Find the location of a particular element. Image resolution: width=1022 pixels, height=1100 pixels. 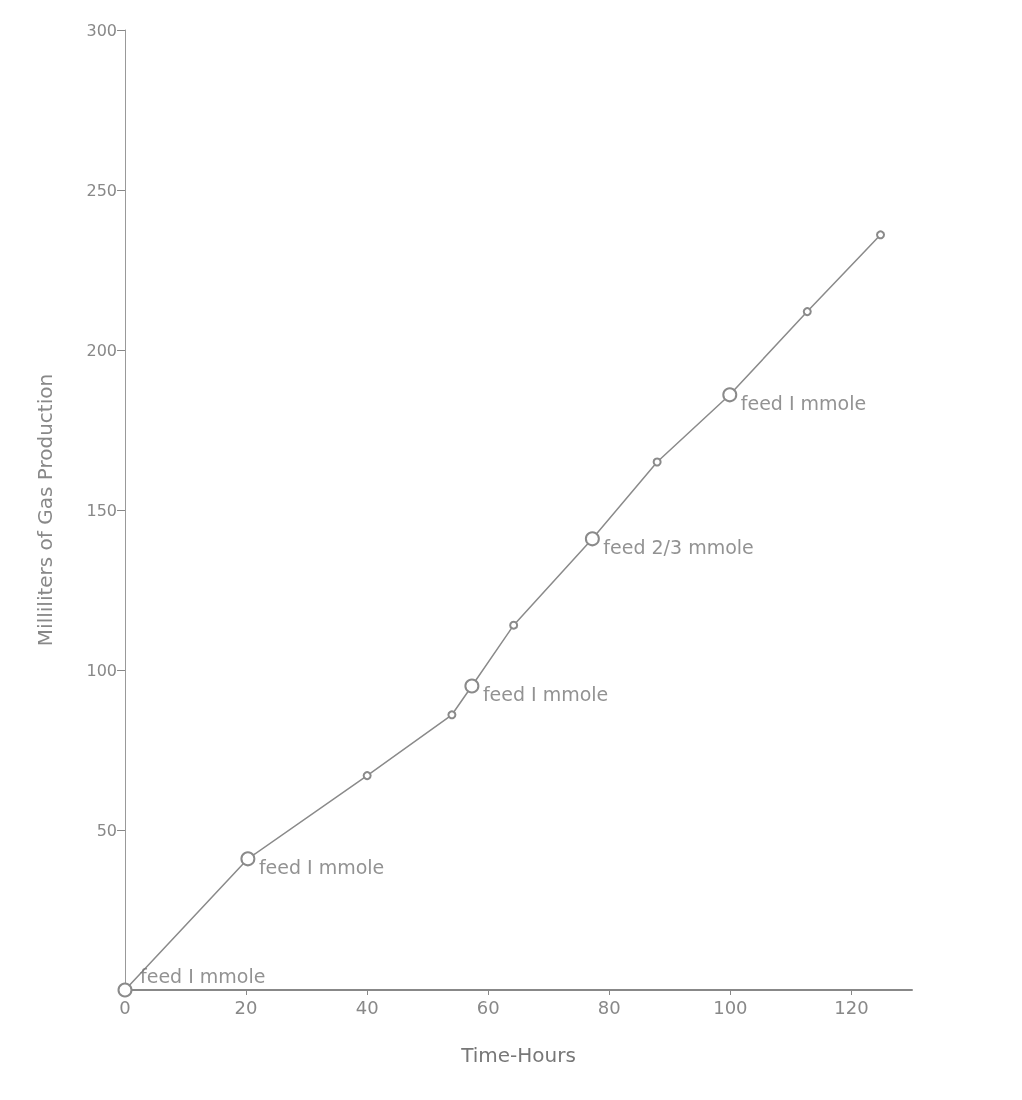

y-tick-label: 250 is located at coordinates (101, 190).